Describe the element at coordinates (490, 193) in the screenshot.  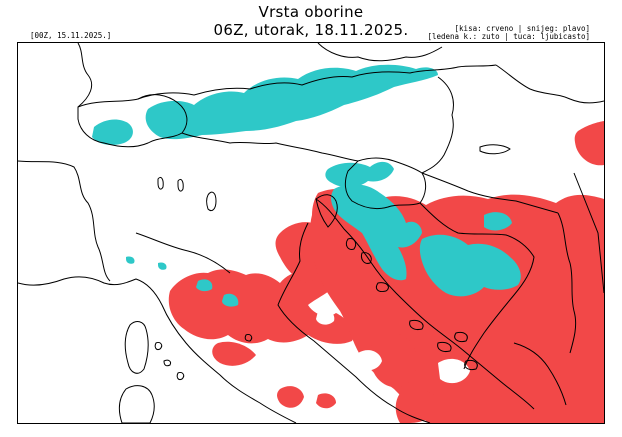
I see `border-croatia-hungary` at that location.